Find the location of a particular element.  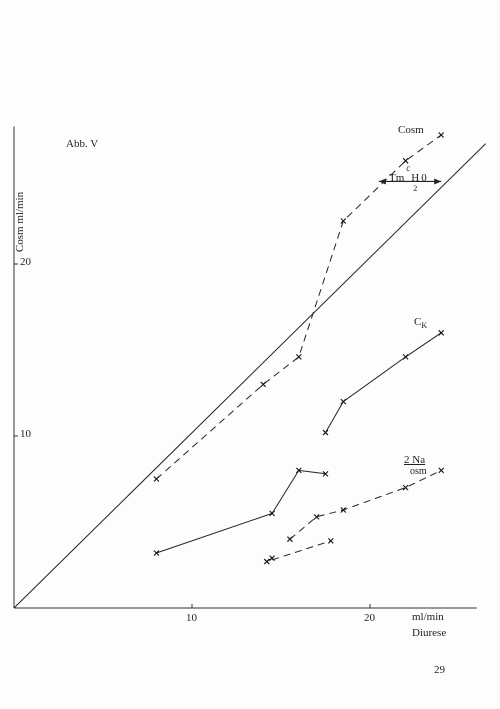

x-tick-label: 10 is located at coordinates (191, 618).